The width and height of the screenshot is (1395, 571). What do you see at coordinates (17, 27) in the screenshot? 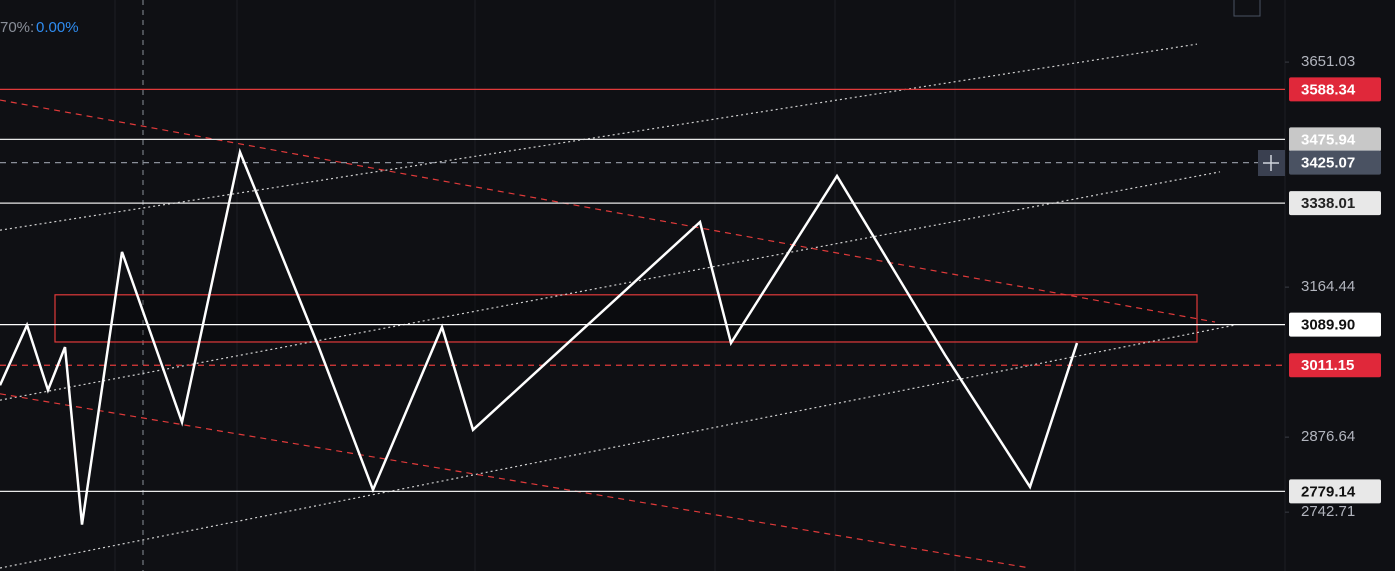
I see `header-left: 70%:` at bounding box center [17, 27].